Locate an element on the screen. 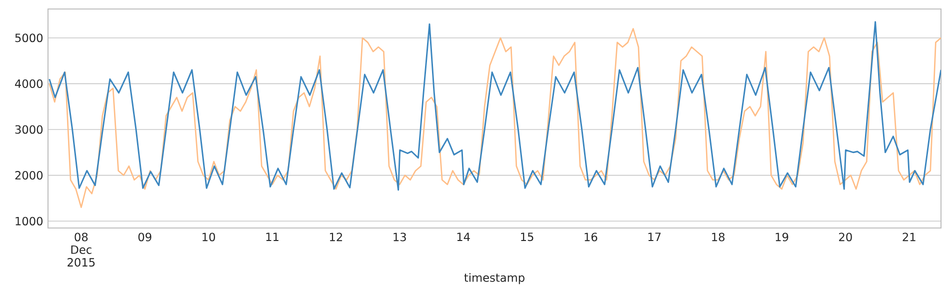 The height and width of the screenshot is (302, 950). x-axis-title: timestamp is located at coordinates (494, 278).